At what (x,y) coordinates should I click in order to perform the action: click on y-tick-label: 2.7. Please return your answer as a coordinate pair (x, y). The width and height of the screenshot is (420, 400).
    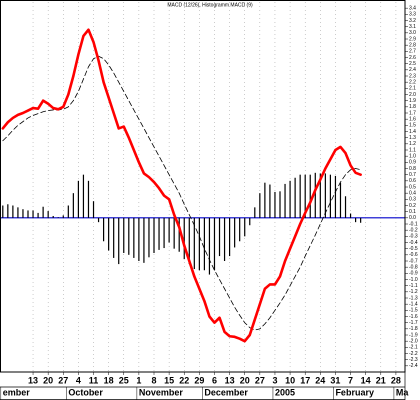
    Looking at the image, I should click on (412, 52).